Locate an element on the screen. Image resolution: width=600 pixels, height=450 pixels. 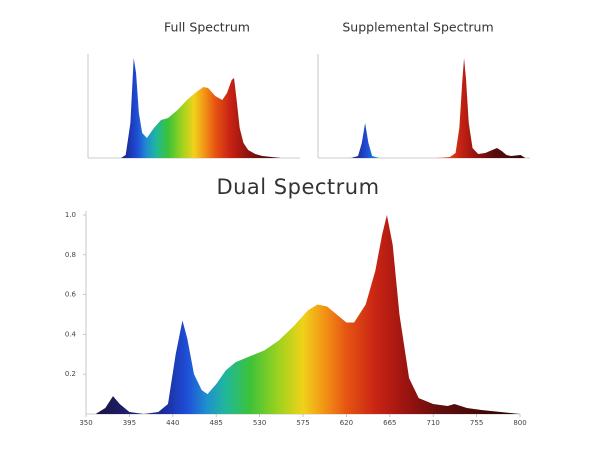
x-tick-label: 575 is located at coordinates (302, 423).